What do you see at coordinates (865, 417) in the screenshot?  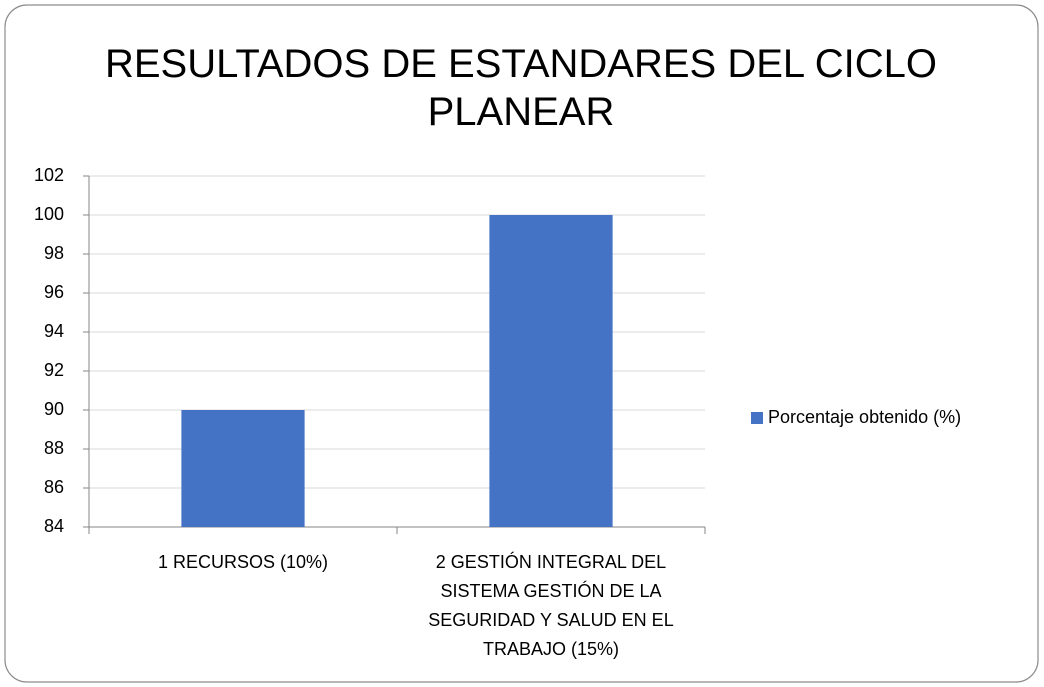 I see `legend-label: Porcentaje obtenido (%)` at bounding box center [865, 417].